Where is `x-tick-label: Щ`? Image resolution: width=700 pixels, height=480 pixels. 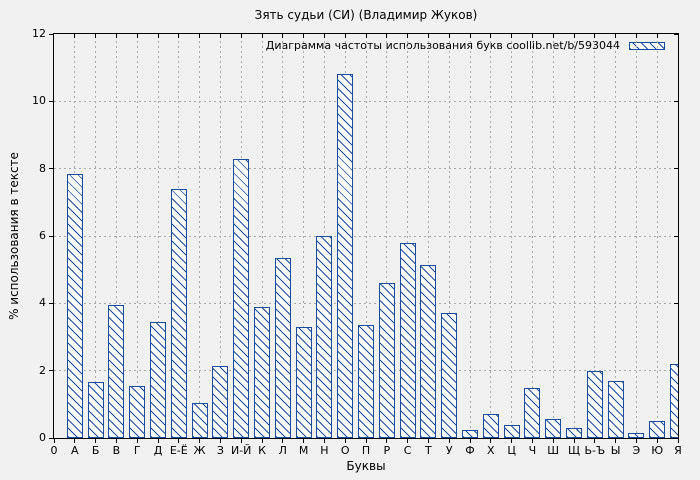
x-tick-label: Щ is located at coordinates (574, 450).